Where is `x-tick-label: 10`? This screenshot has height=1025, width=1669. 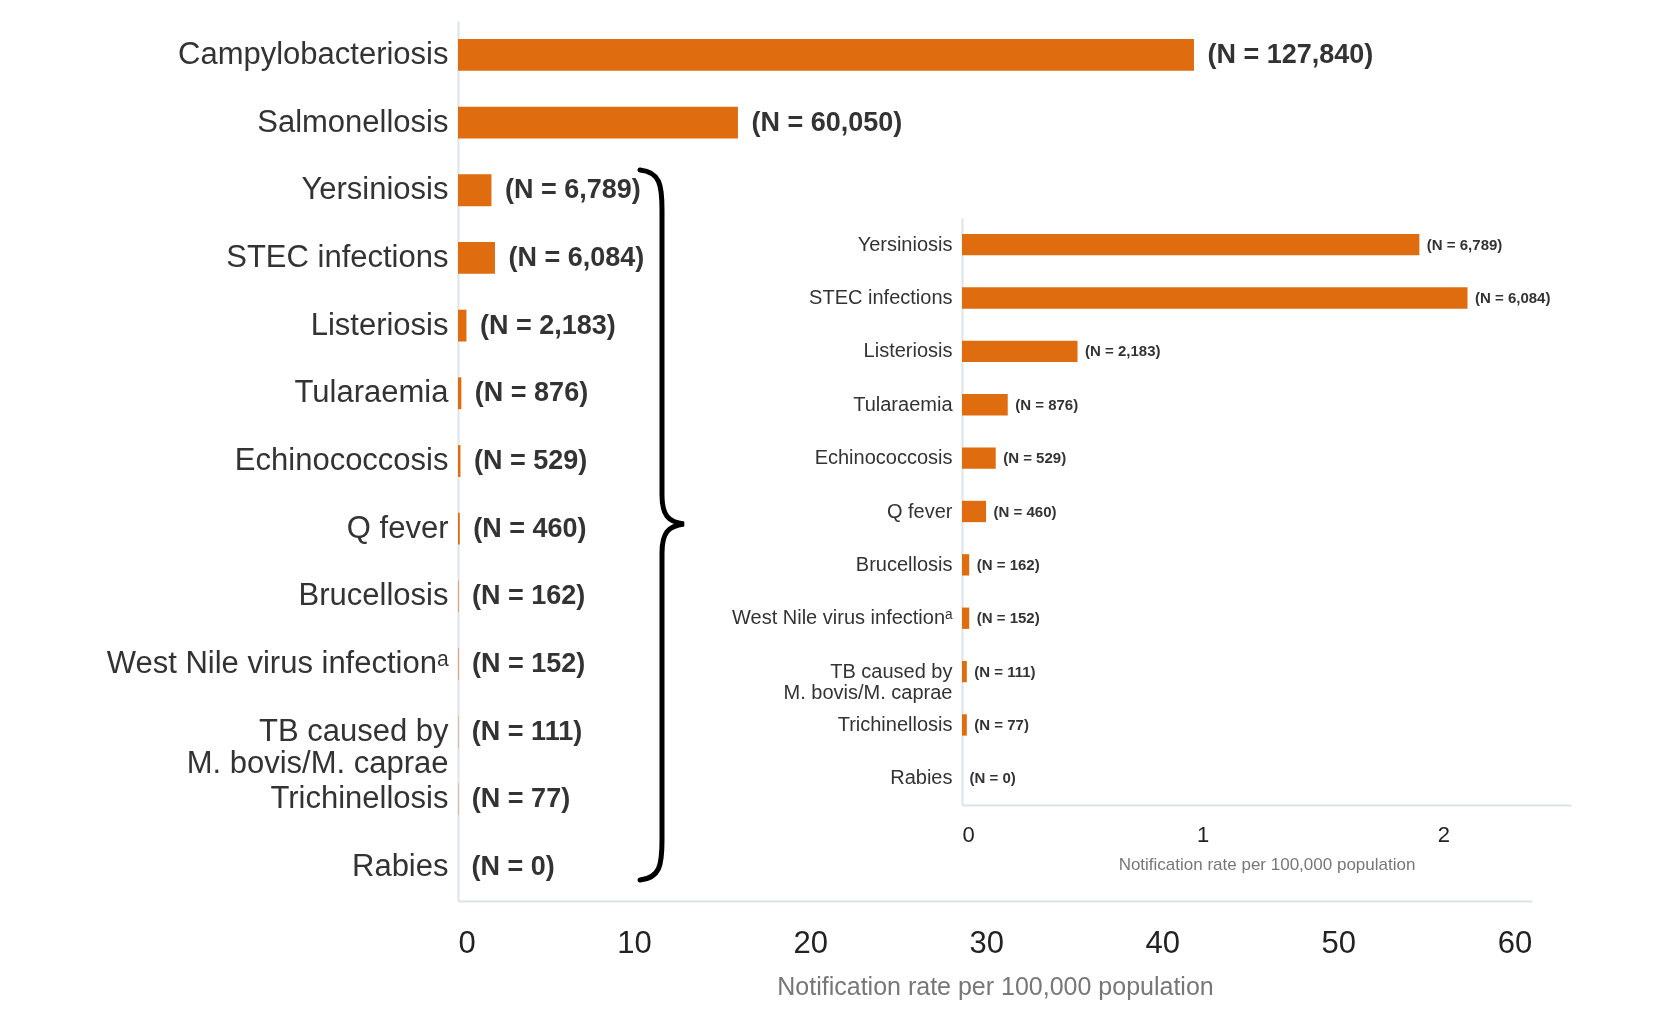 x-tick-label: 10 is located at coordinates (634, 943).